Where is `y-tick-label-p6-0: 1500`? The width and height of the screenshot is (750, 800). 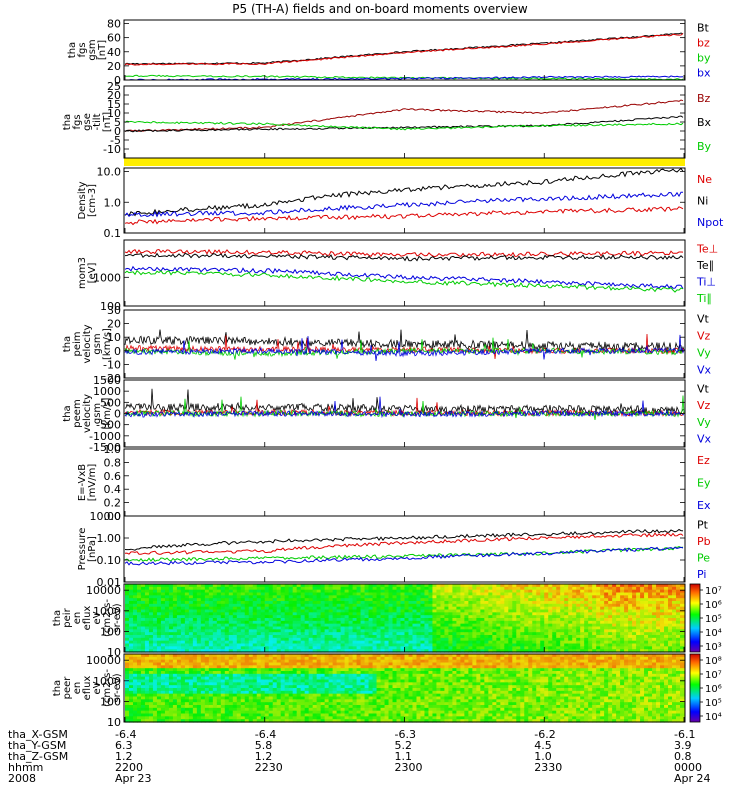 y-tick-label-p6-0: 1500 is located at coordinates (107, 380).